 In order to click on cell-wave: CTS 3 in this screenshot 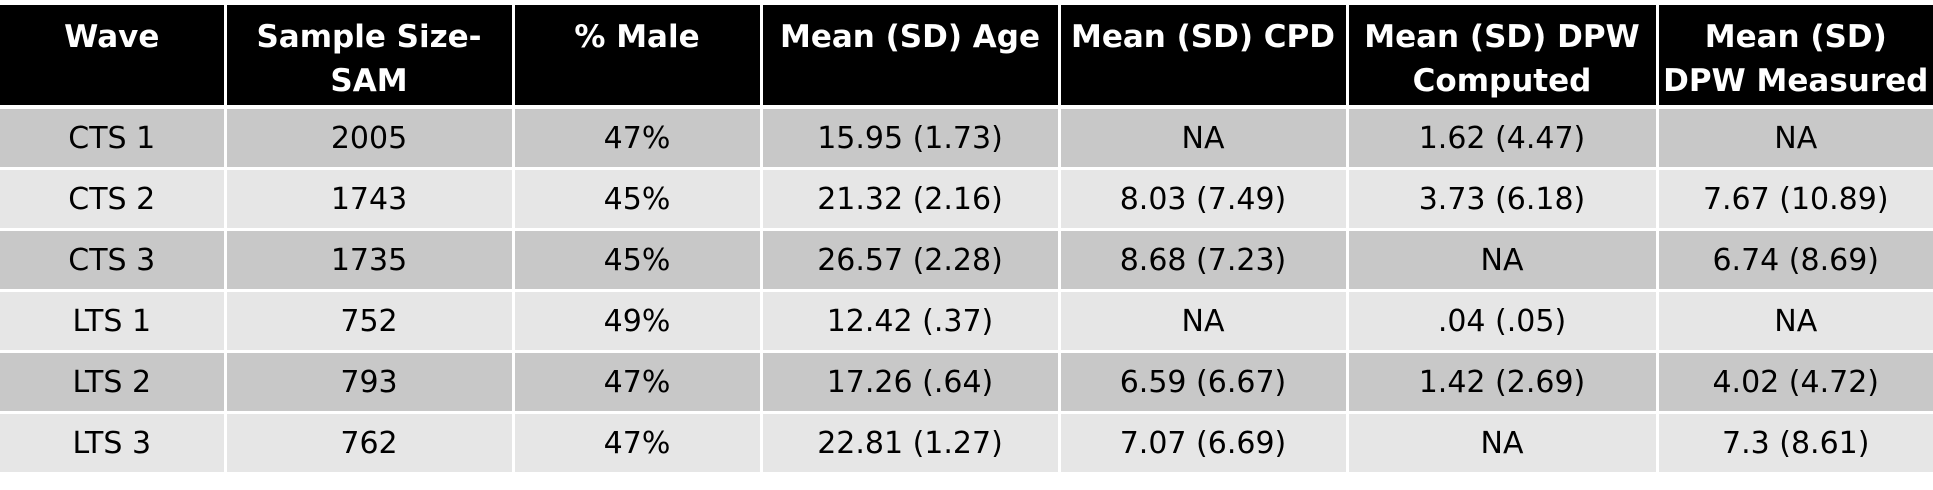, I will do `click(113, 260)`.